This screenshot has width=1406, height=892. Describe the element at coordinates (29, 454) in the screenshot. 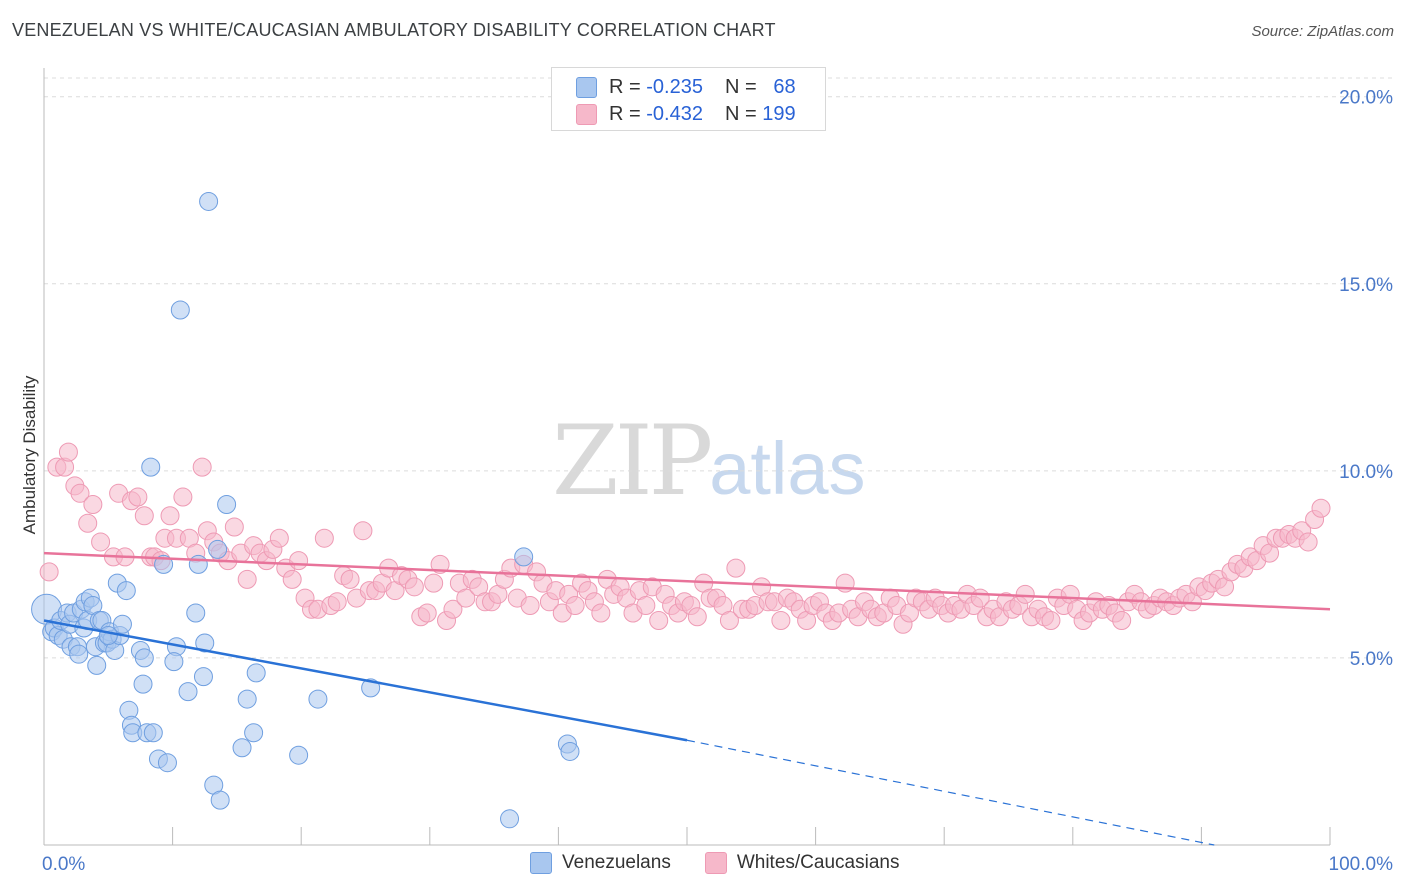

I see `y-axis-label: Ambulatory Disability` at that location.